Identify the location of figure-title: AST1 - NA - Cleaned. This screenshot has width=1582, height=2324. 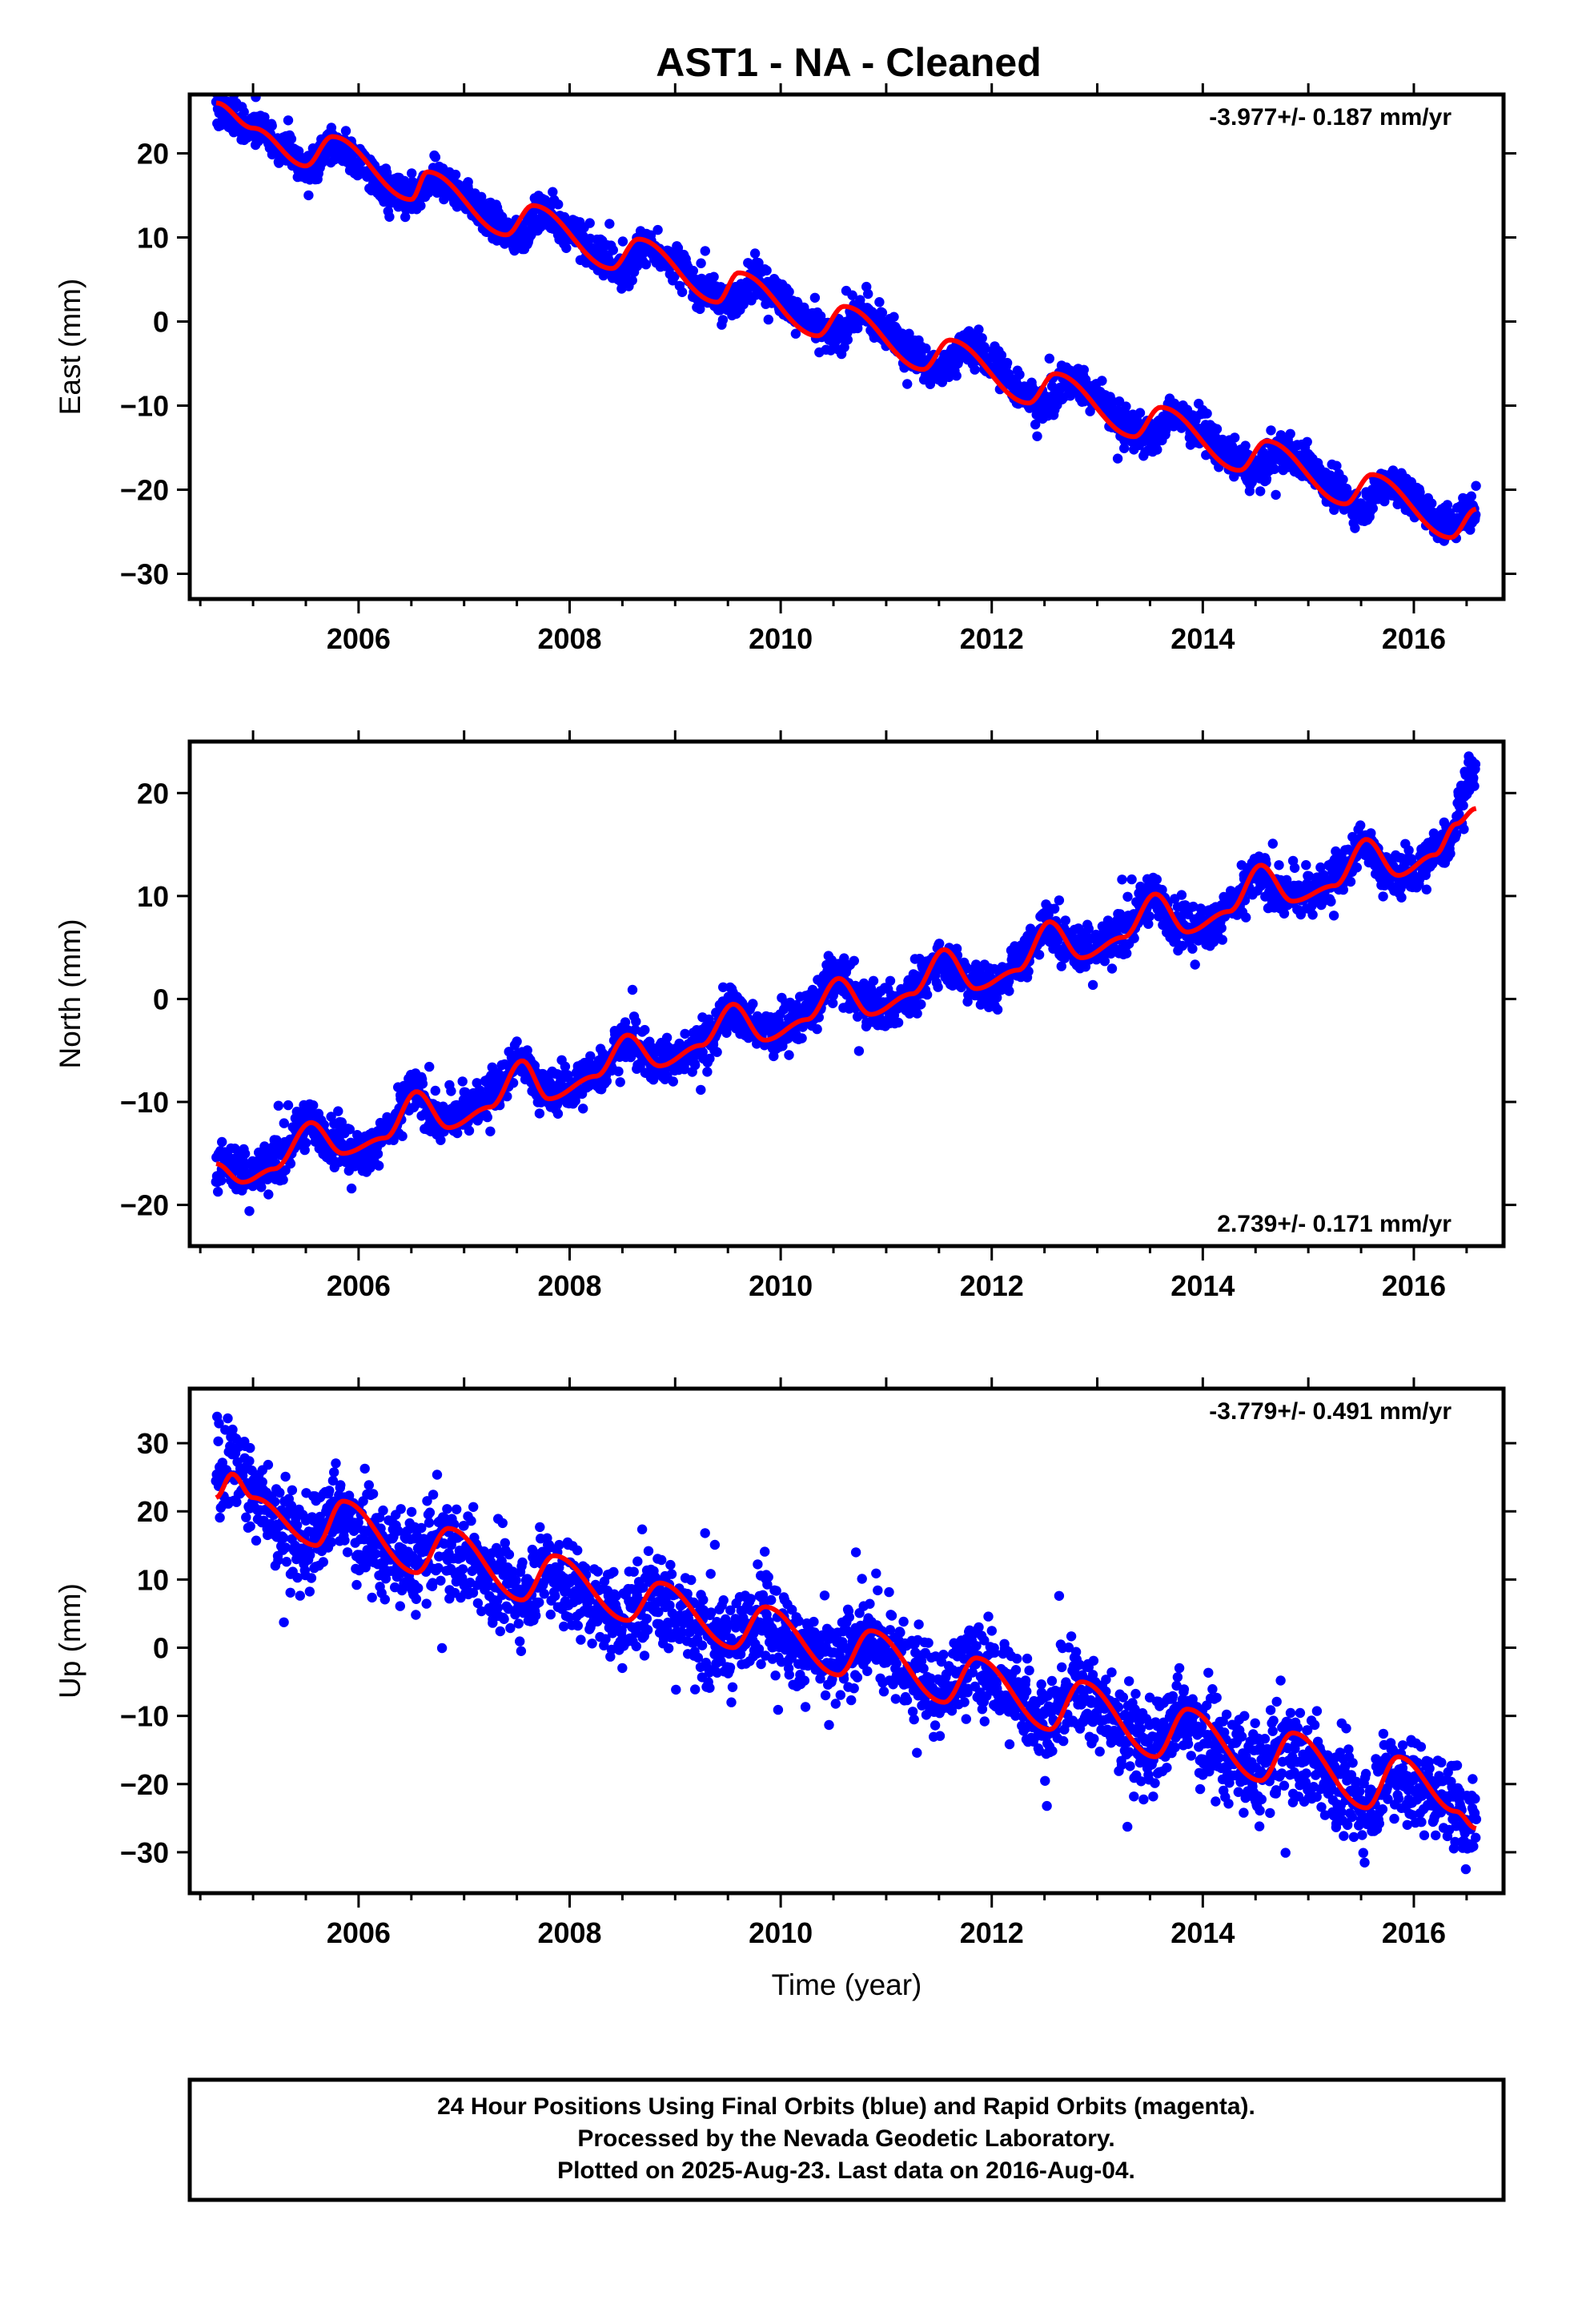
(849, 62).